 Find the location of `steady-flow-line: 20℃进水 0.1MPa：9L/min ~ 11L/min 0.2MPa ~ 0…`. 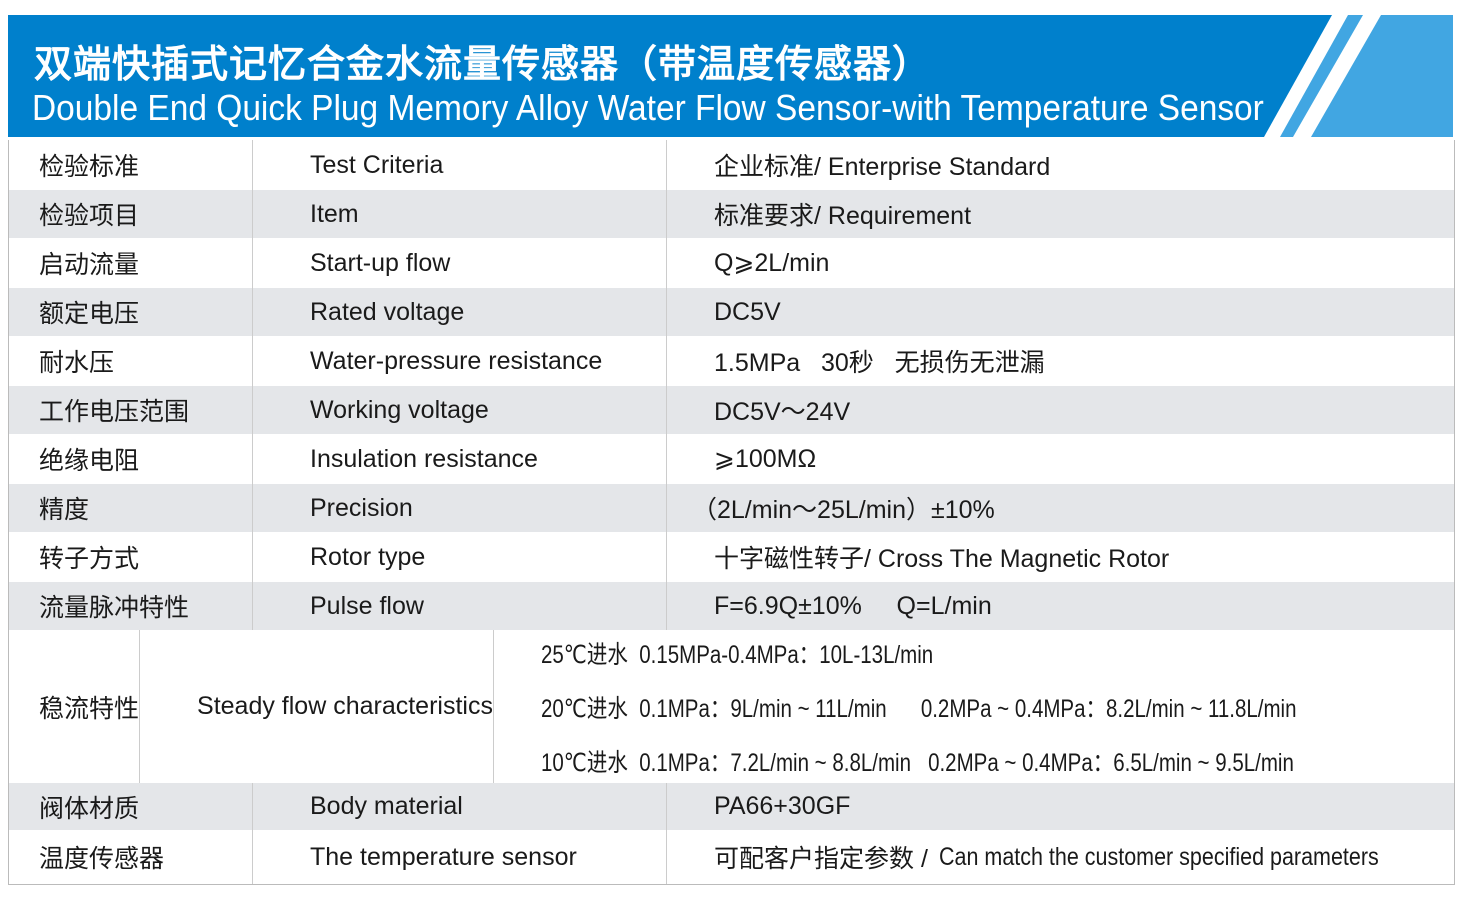

steady-flow-line: 20℃进水 0.1MPa：9L/min ~ 11L/min 0.2MPa ~ 0… is located at coordinates (918, 708).